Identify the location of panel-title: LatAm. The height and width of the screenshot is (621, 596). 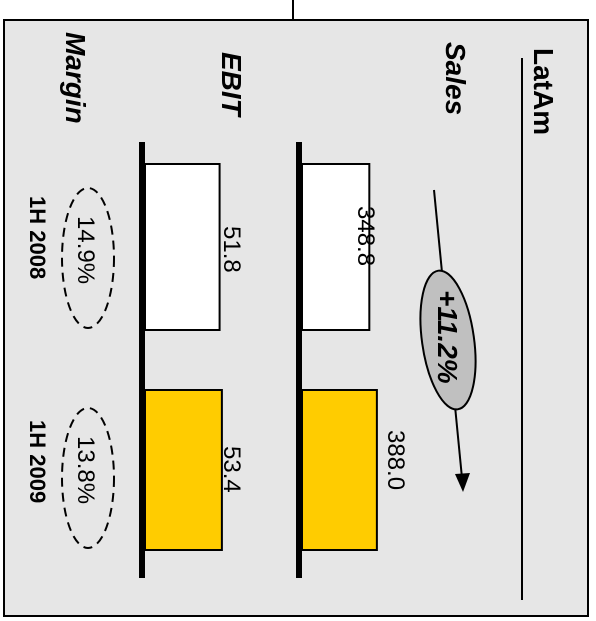
(543, 91).